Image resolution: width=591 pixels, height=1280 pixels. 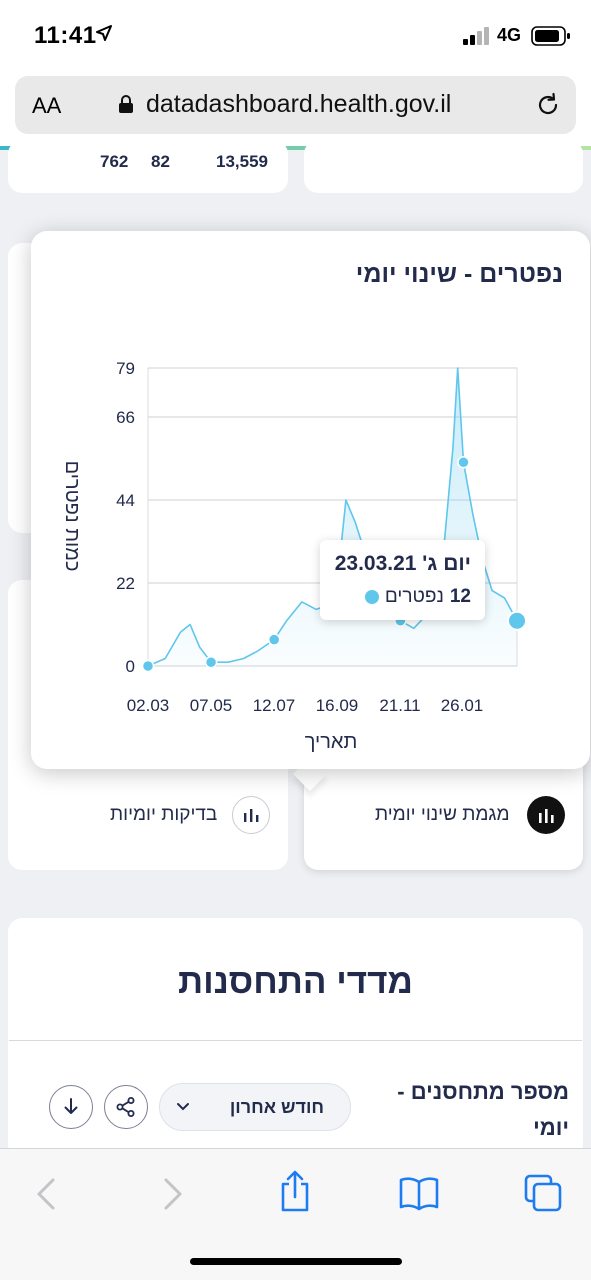 I want to click on address-bar: AA datadashboard.health.gov.il, so click(x=295, y=105).